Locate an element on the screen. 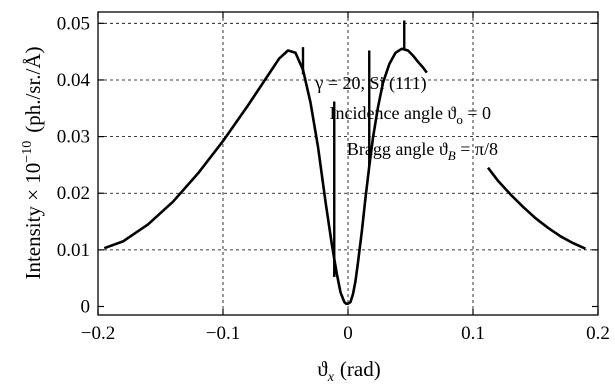 This screenshot has width=615, height=385. annotation-incidence: Incidence angle ϑo = 0 is located at coordinates (411, 115).